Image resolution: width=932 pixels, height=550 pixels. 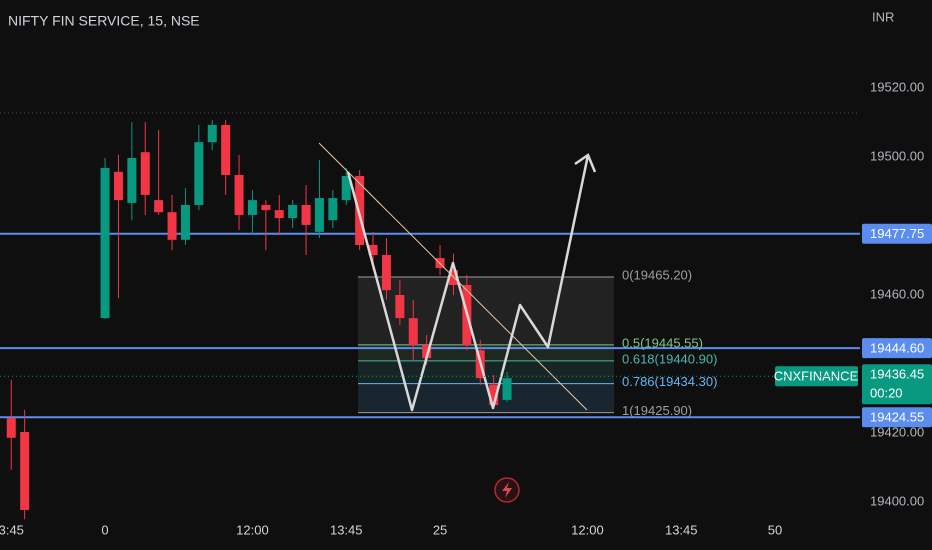 I want to click on trend-line, so click(x=453, y=276).